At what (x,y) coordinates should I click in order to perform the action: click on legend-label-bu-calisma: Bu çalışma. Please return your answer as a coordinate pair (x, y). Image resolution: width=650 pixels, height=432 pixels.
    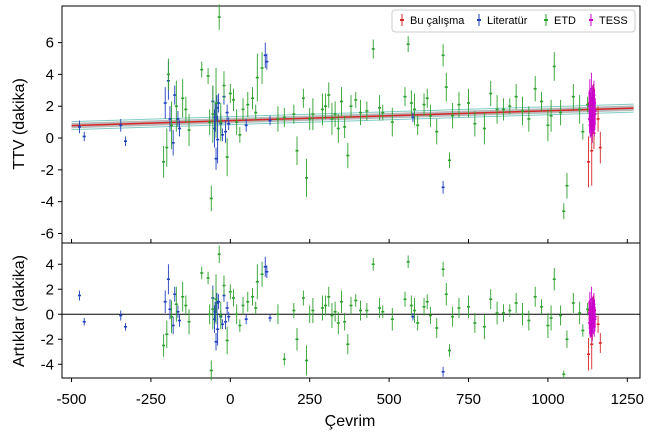
    Looking at the image, I should click on (437, 21).